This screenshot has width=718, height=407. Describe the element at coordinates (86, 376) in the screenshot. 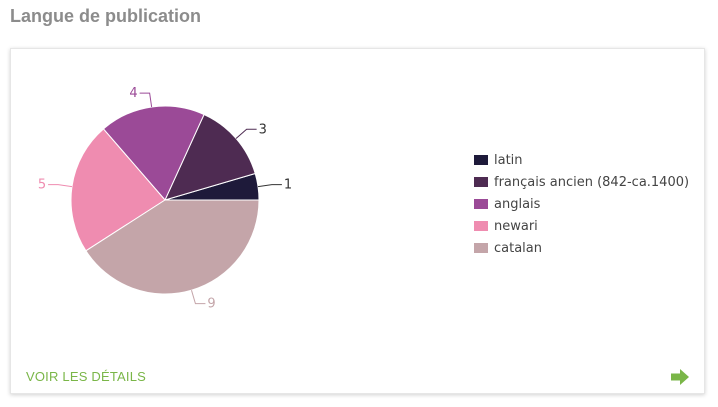

I see `details-link: VOIR LES DÉTAILS` at that location.